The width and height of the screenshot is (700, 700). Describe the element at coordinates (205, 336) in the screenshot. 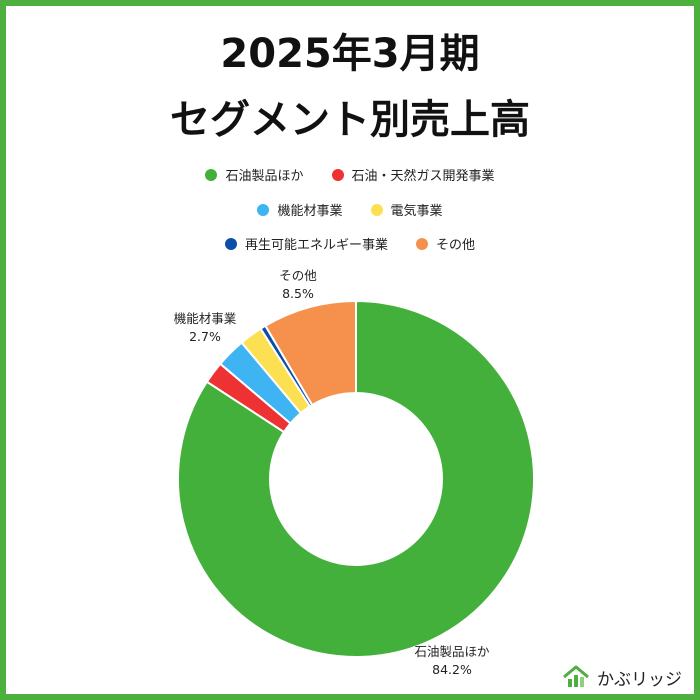

I see `annotation-functional-value: 2.7%` at that location.